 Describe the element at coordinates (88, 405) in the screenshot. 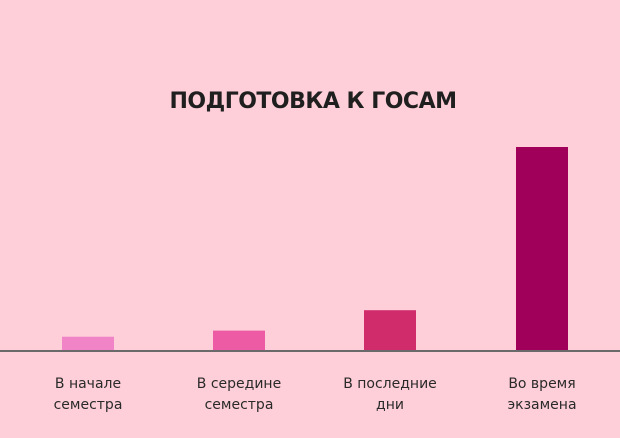

I see `category-label-1-line-2: семестра` at that location.